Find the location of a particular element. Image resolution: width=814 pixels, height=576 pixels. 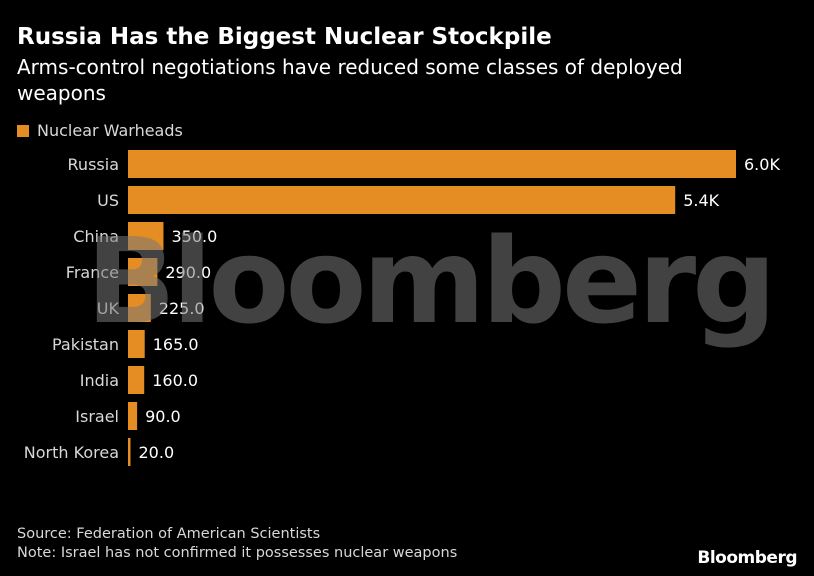

category-label: Russia is located at coordinates (93, 164).